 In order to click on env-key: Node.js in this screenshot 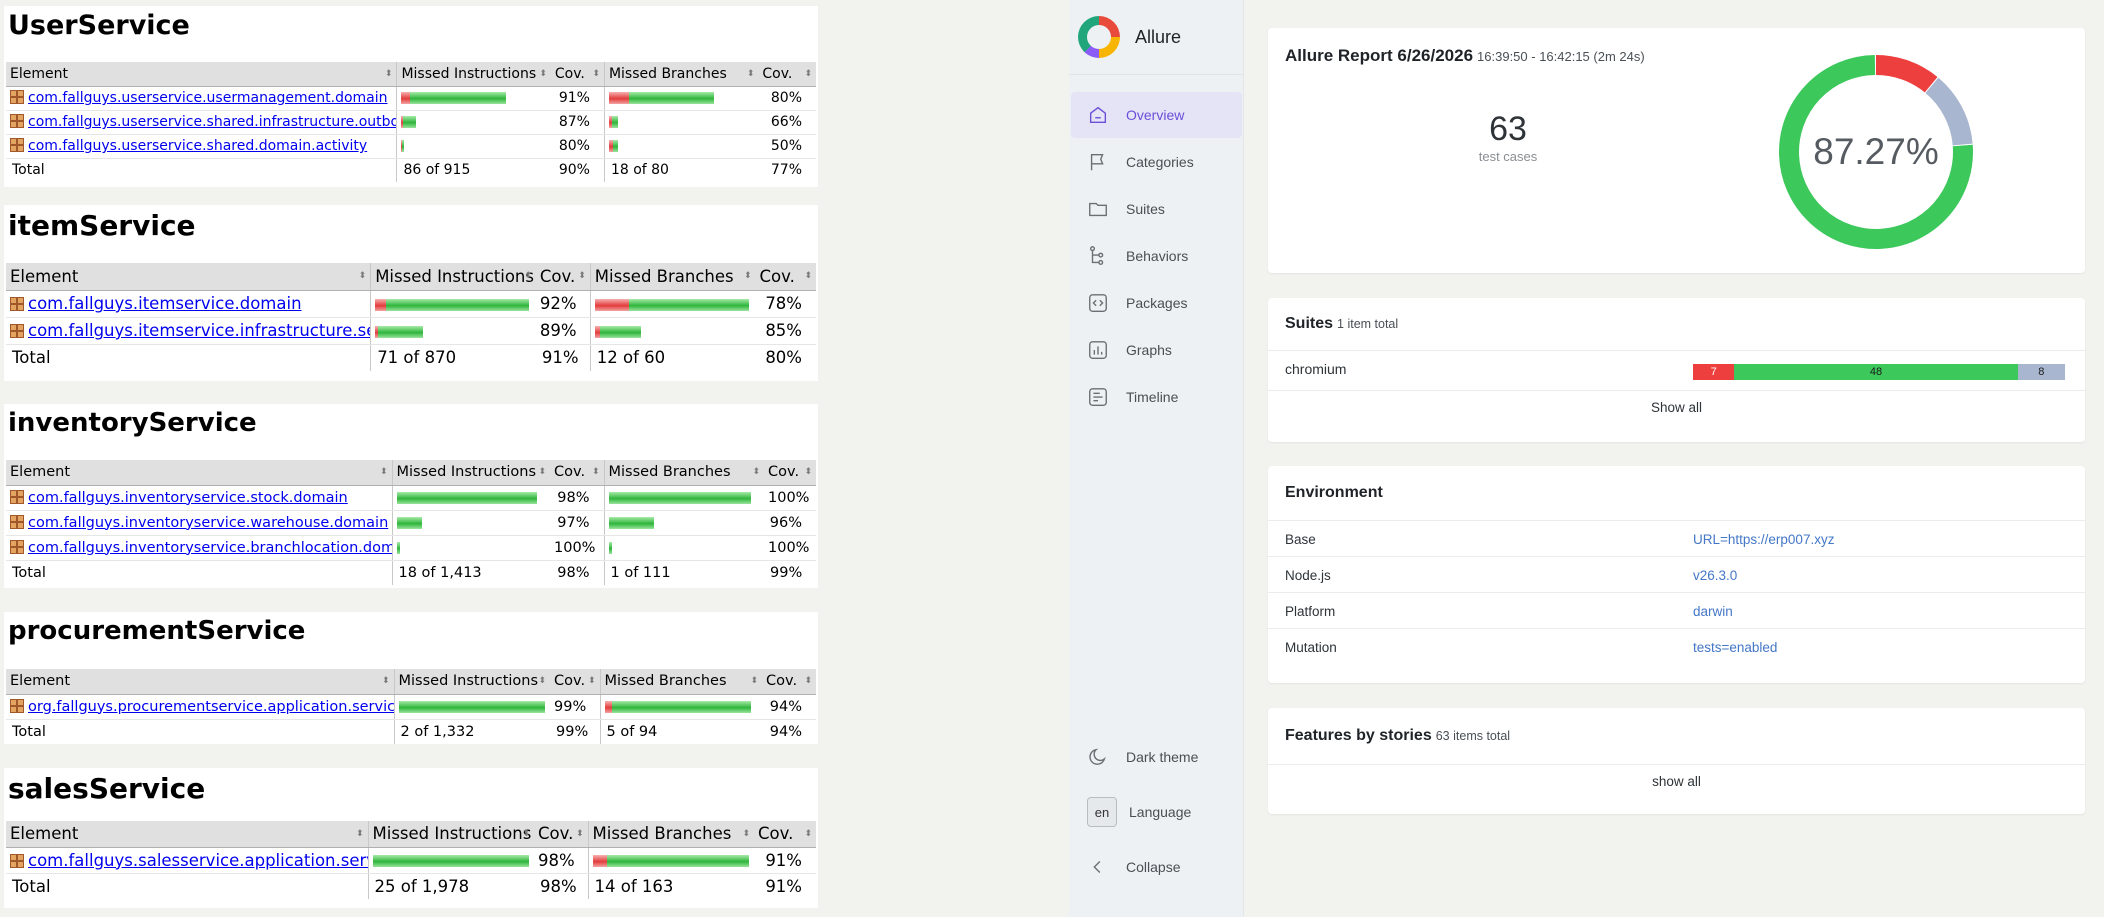, I will do `click(1308, 575)`.